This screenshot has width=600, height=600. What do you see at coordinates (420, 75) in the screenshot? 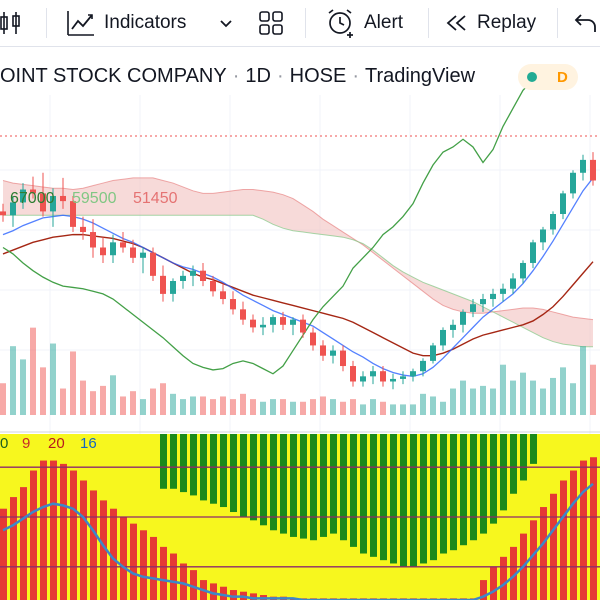
I see `source-label: TradingView` at bounding box center [420, 75].